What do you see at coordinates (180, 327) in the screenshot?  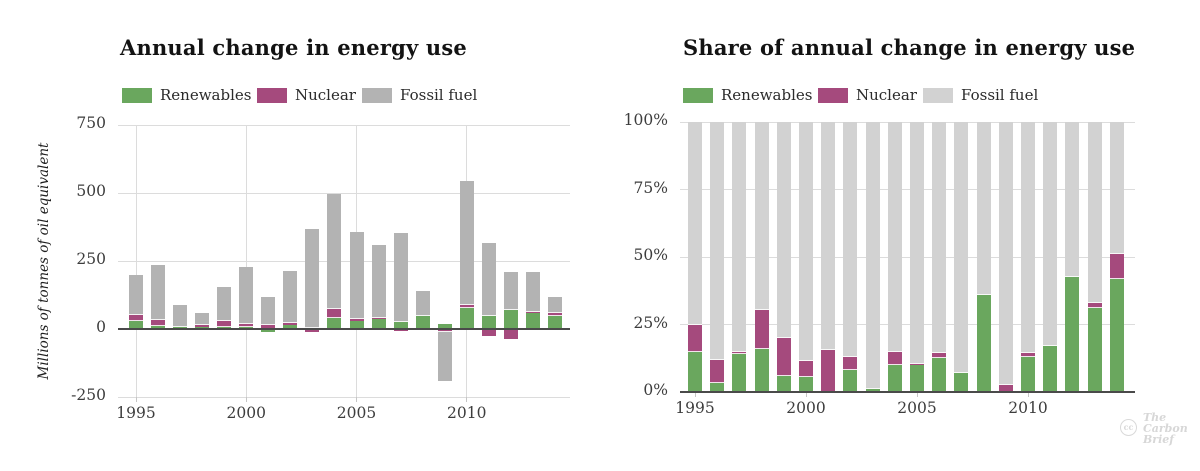 I see `bar-segment-renewables-1997` at bounding box center [180, 327].